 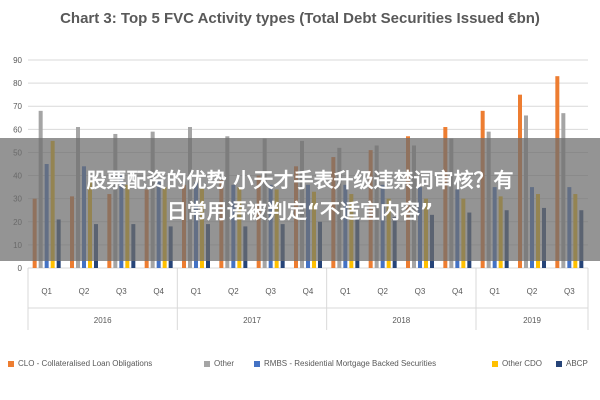 What do you see at coordinates (17, 129) in the screenshot?
I see `y-tick-label: 60` at bounding box center [17, 129].